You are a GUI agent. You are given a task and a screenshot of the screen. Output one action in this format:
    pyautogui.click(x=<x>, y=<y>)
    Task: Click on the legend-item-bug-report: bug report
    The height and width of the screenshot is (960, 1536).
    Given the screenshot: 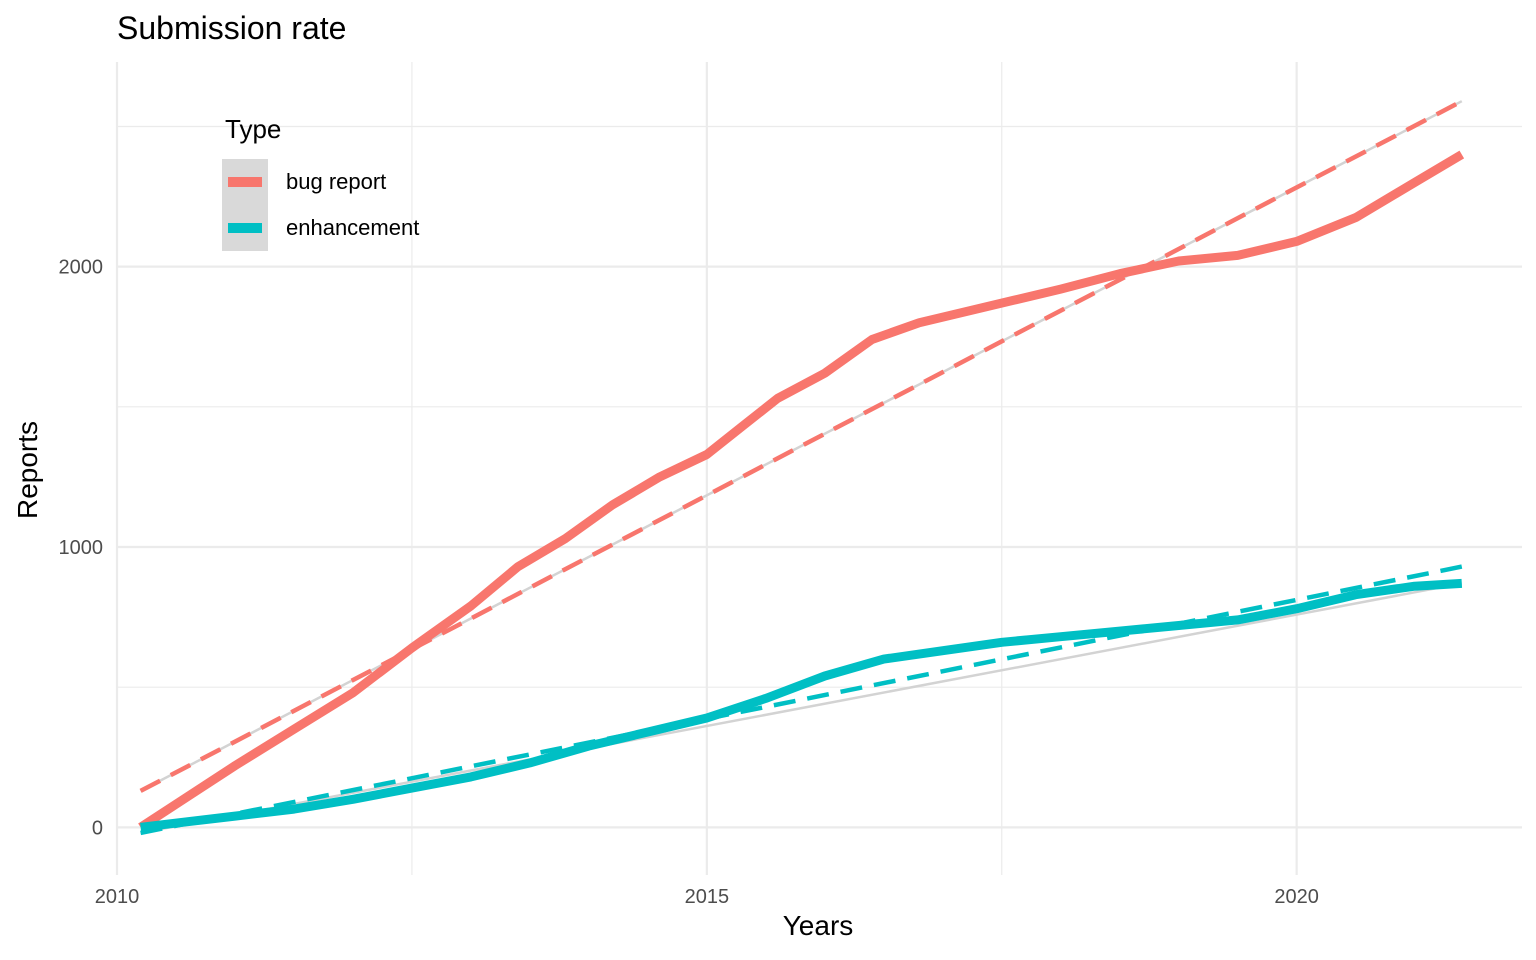 What is the action you would take?
    pyautogui.click(x=320, y=182)
    